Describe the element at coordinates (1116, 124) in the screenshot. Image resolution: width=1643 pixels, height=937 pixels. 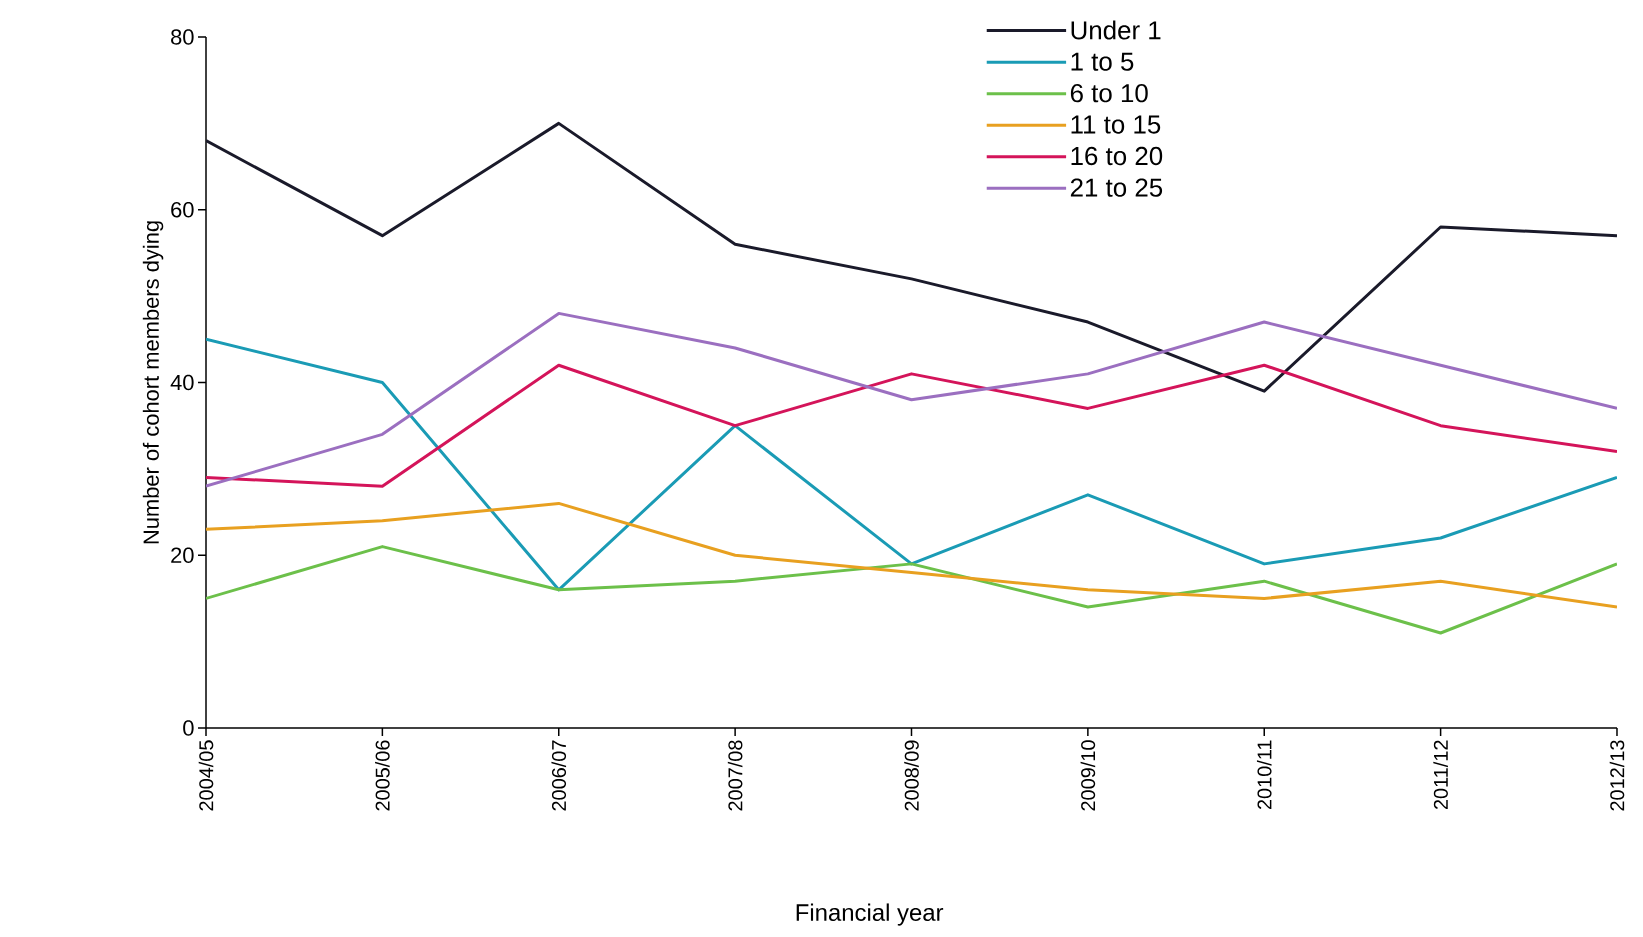
I see `legend-label: 11 to 15` at that location.